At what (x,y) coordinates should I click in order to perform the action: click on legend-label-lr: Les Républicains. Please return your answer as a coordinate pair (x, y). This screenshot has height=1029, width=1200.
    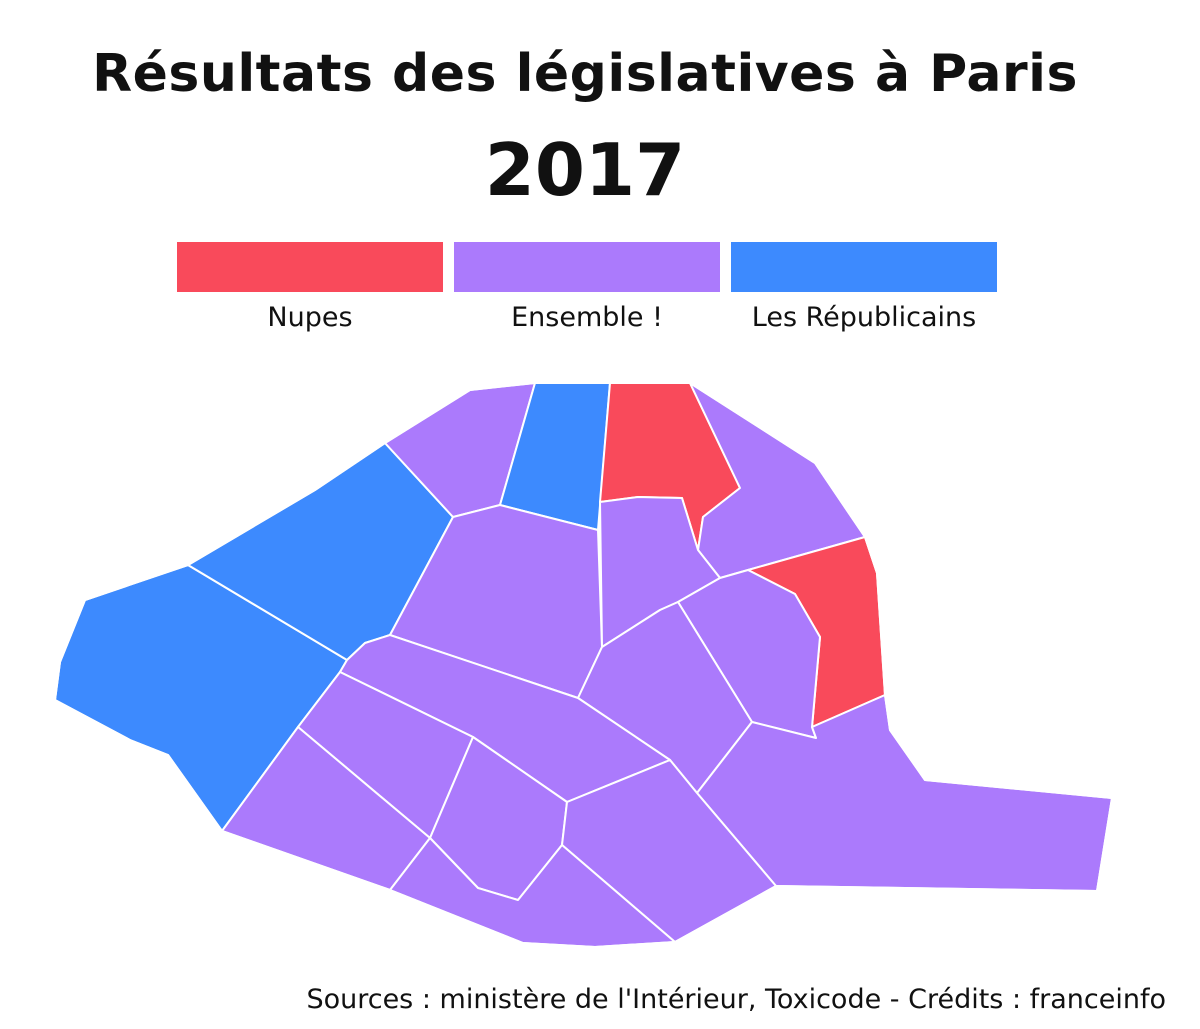
    Looking at the image, I should click on (864, 317).